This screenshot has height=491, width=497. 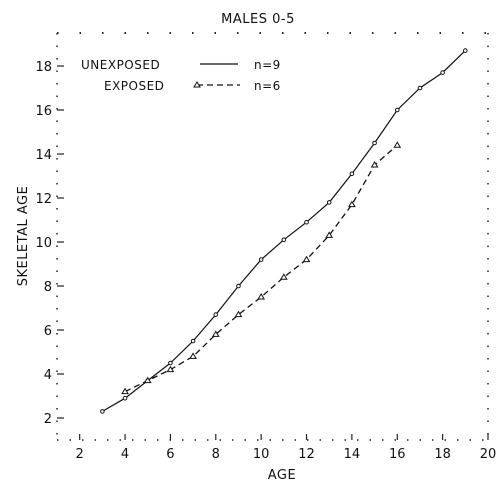 What do you see at coordinates (43, 243) in the screenshot?
I see `y-tick-label: 10` at bounding box center [43, 243].